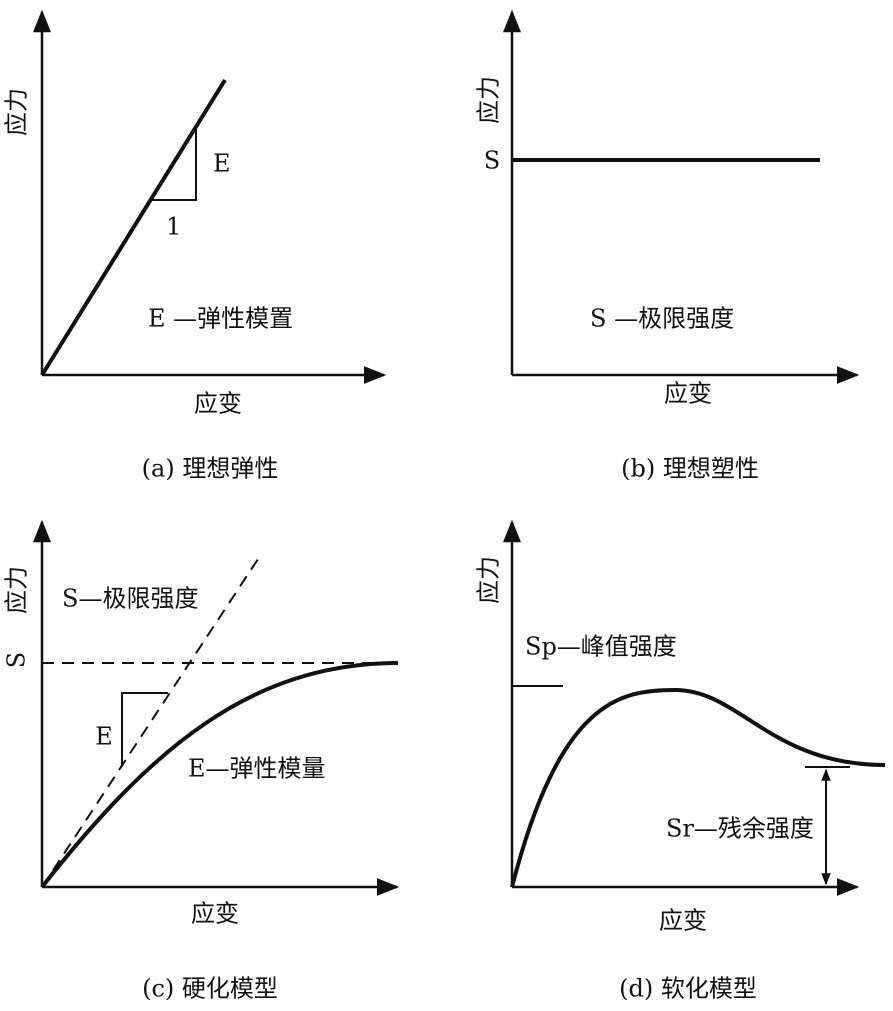 The width and height of the screenshot is (893, 1011). I want to click on caption: (b) 理想塑性, so click(690, 469).